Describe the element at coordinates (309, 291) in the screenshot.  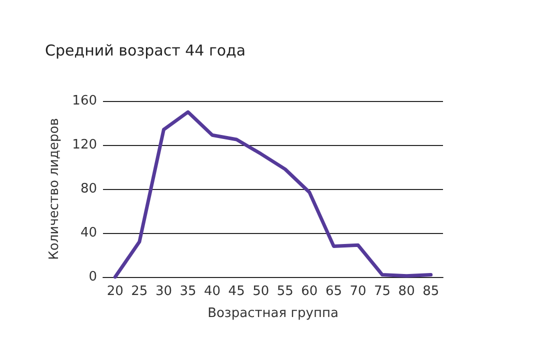
I see `x-tick-label: 60` at that location.